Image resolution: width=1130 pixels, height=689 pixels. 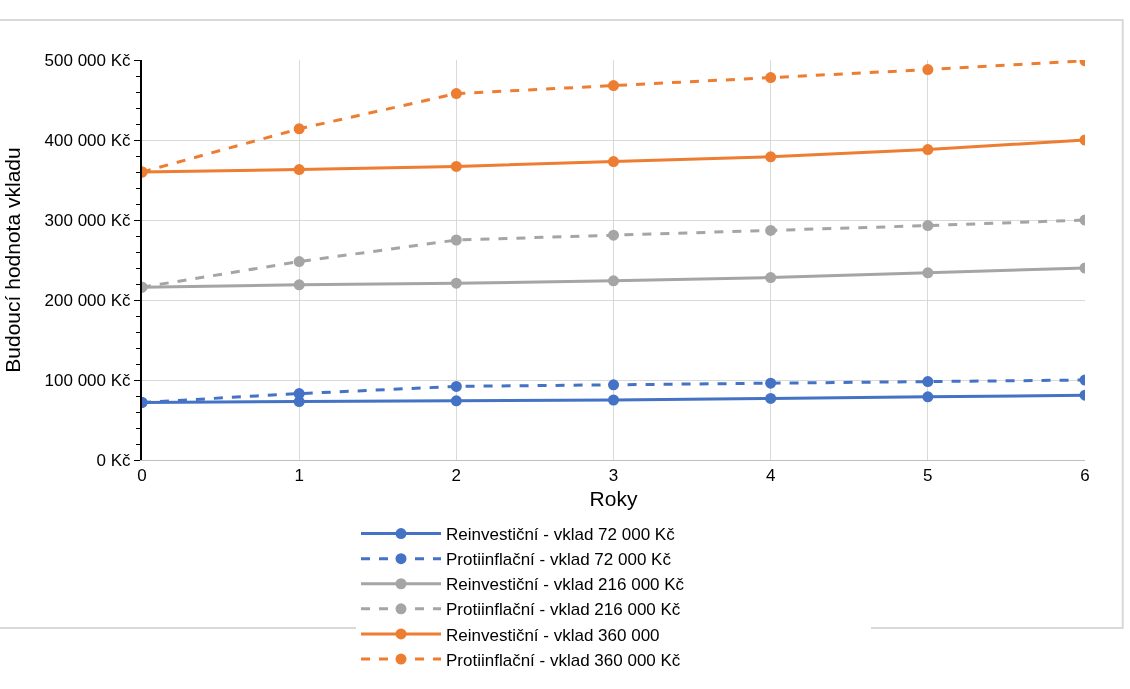 What do you see at coordinates (563, 610) in the screenshot?
I see `legend-label: Protiinflační - vklad 216 000 Kč` at bounding box center [563, 610].